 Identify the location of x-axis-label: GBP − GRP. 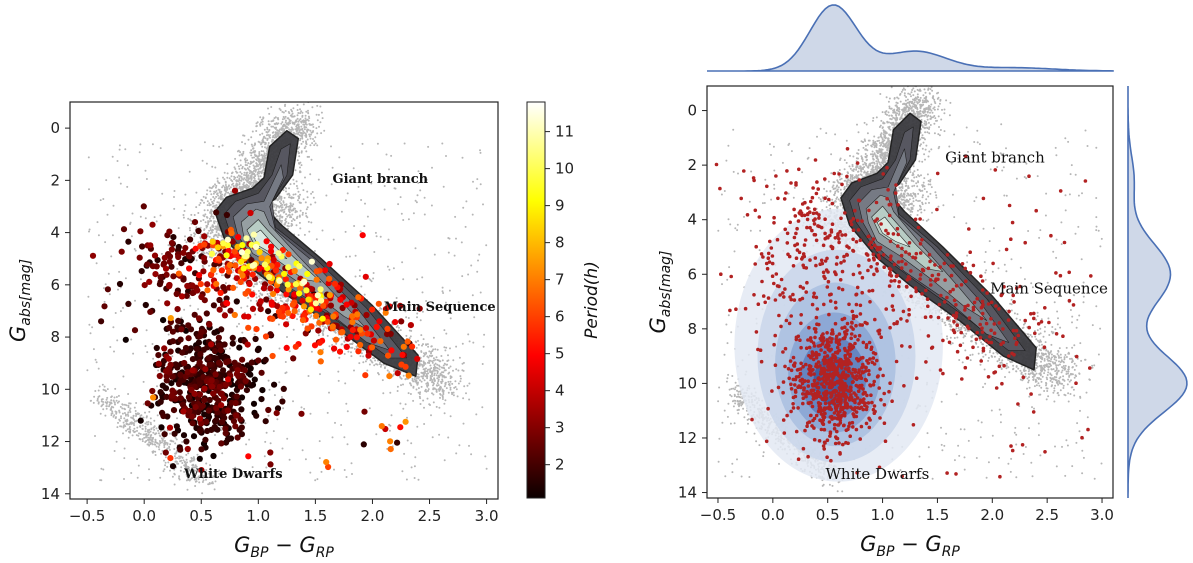
(284, 547).